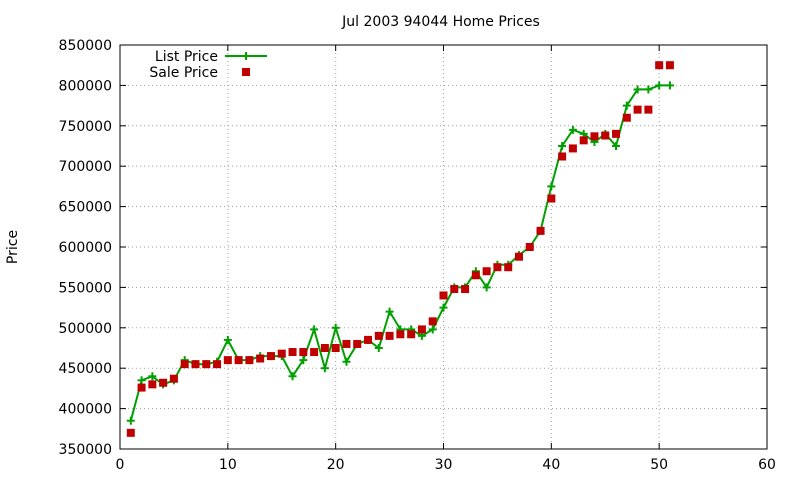  What do you see at coordinates (444, 465) in the screenshot?
I see `x-tick-label: 30` at bounding box center [444, 465].